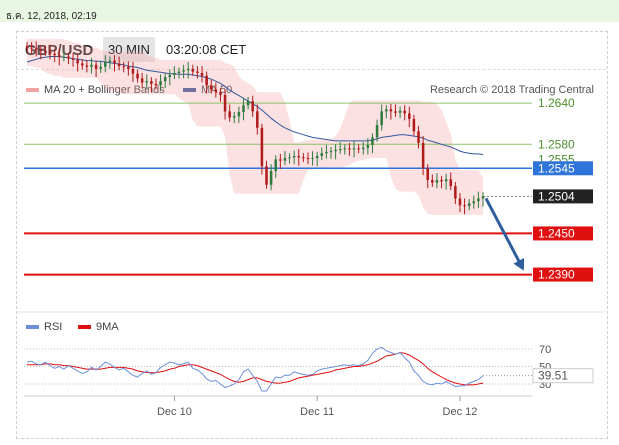 The width and height of the screenshot is (619, 445). I want to click on x-tick-label: Dec 12, so click(460, 412).